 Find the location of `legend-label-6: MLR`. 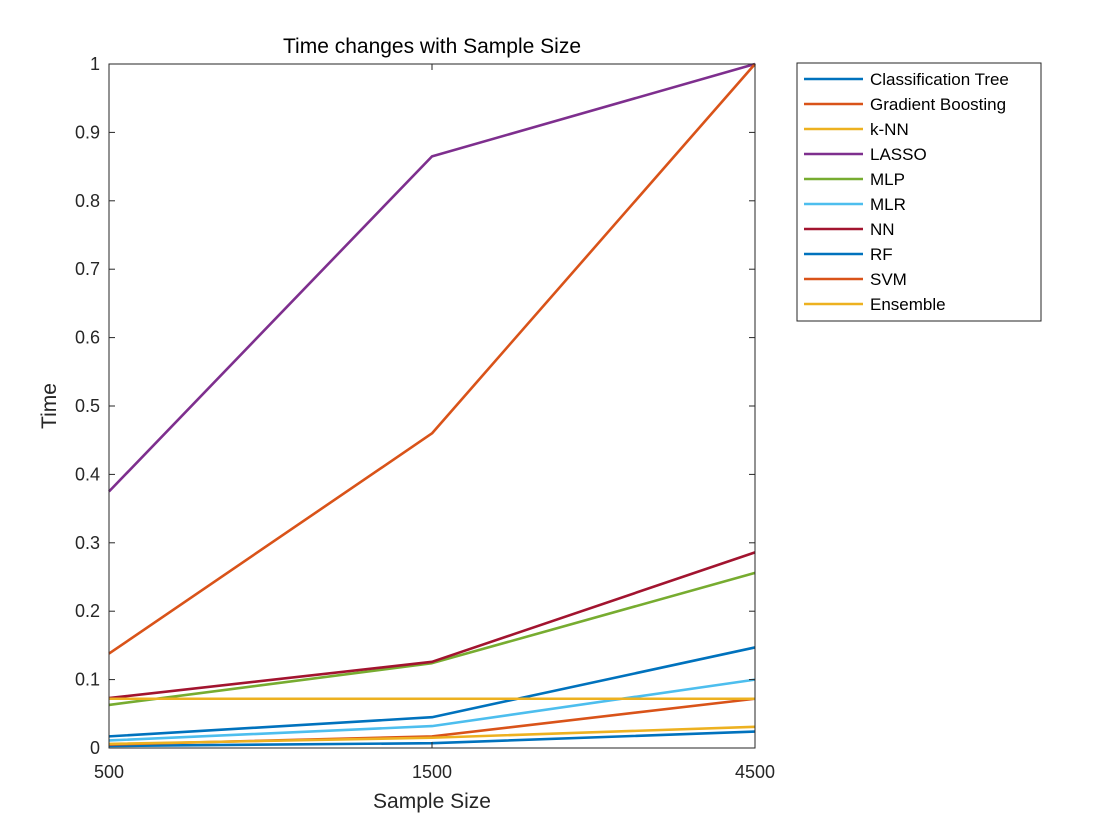

legend-label-6: MLR is located at coordinates (888, 204).